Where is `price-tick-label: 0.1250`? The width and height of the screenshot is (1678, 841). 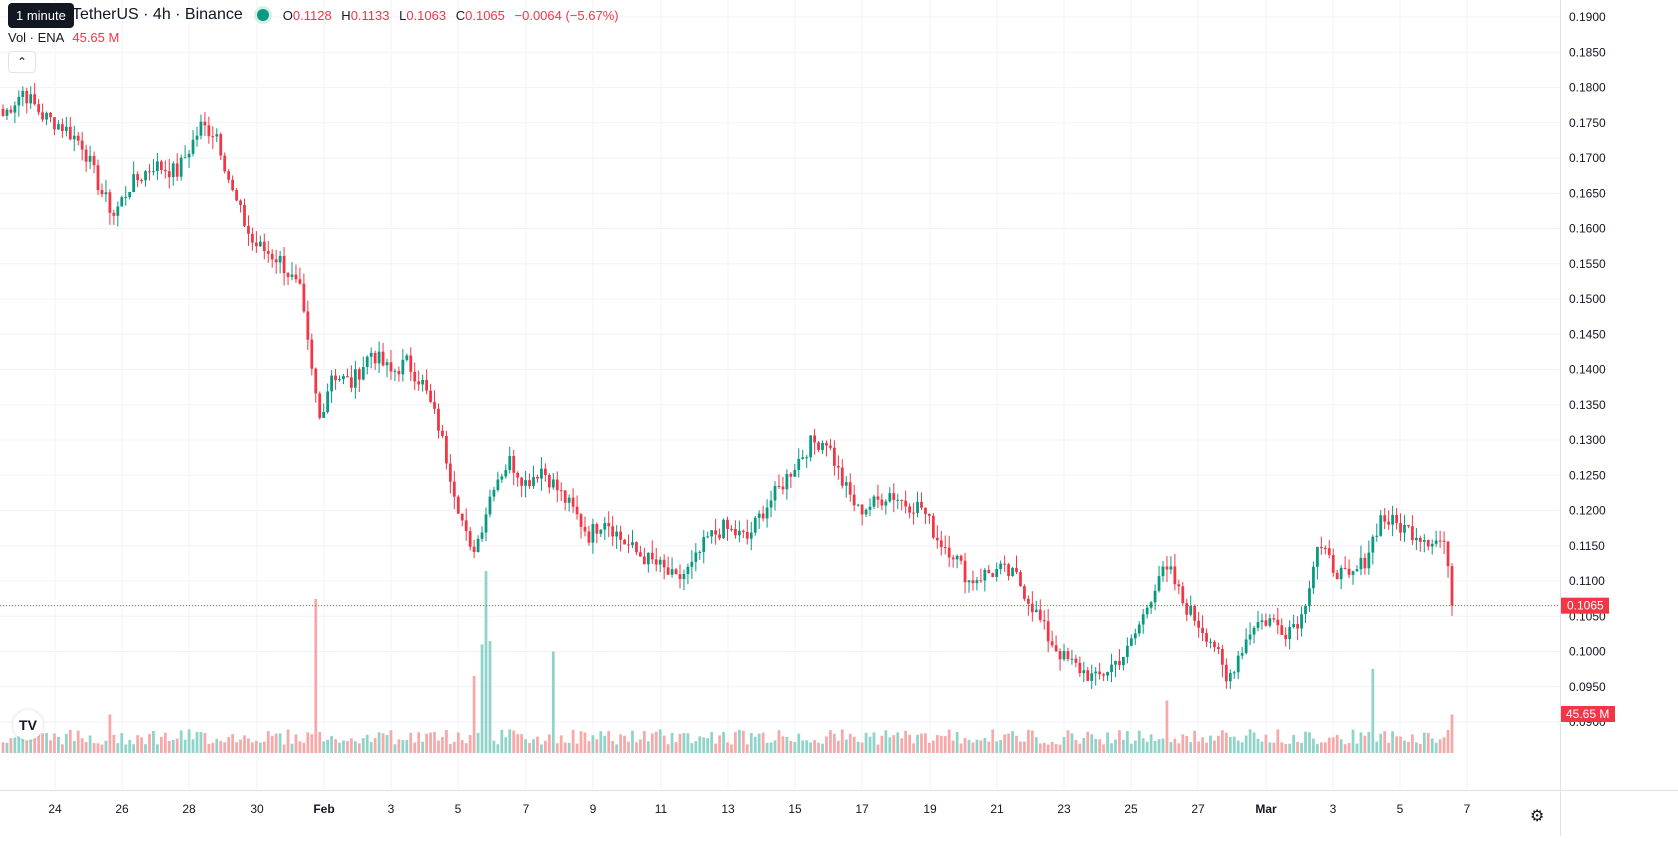 price-tick-label: 0.1250 is located at coordinates (1587, 475).